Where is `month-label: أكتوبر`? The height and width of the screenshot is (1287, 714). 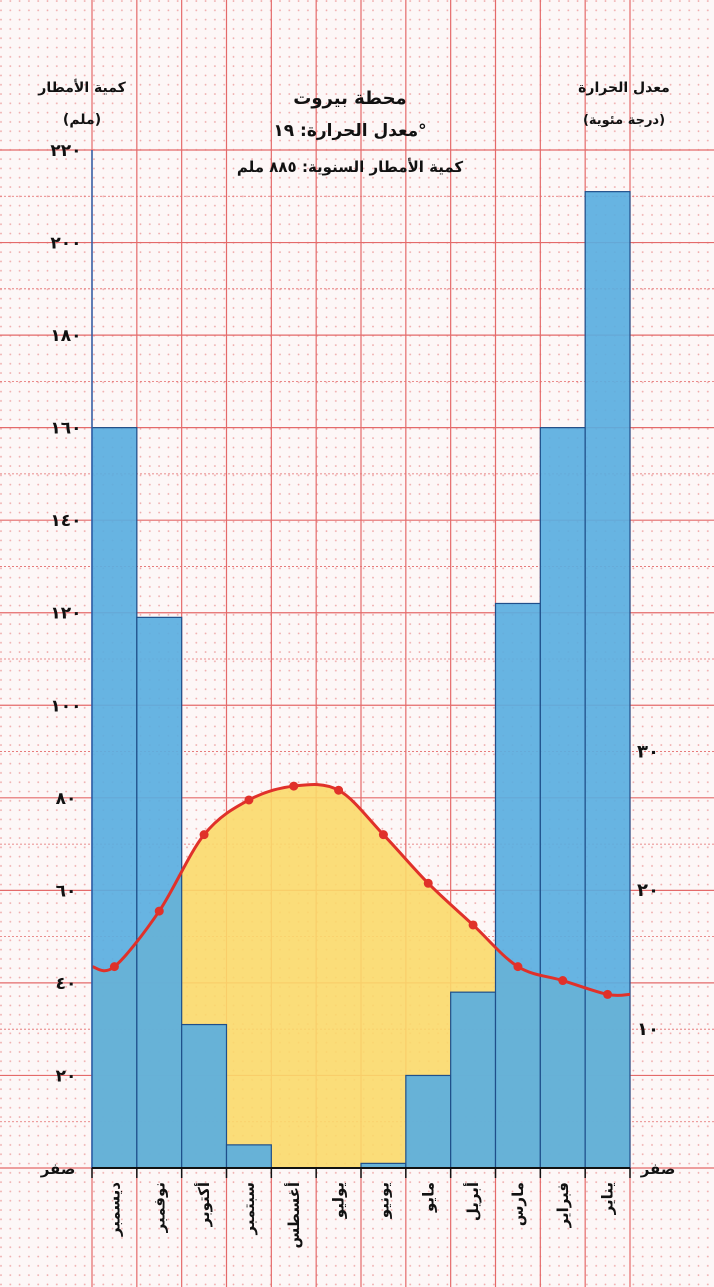
month-label: أكتوبر is located at coordinates (203, 1204).